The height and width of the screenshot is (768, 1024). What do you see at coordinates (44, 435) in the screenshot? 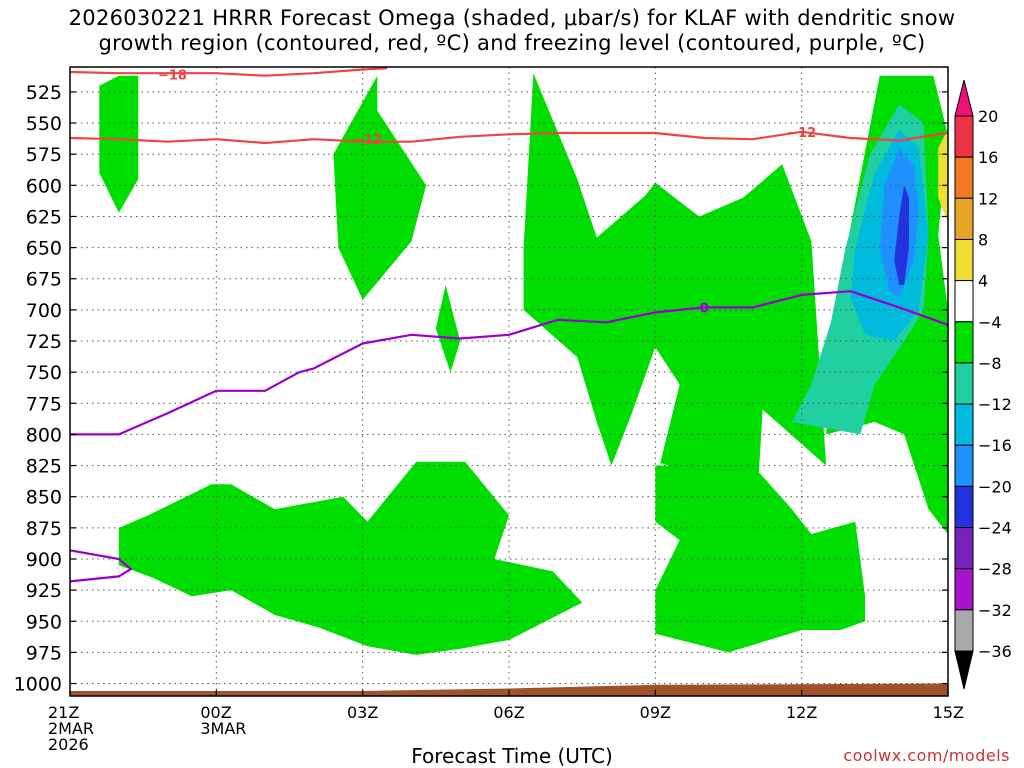
I see `ytick-label-800: 800` at bounding box center [44, 435].